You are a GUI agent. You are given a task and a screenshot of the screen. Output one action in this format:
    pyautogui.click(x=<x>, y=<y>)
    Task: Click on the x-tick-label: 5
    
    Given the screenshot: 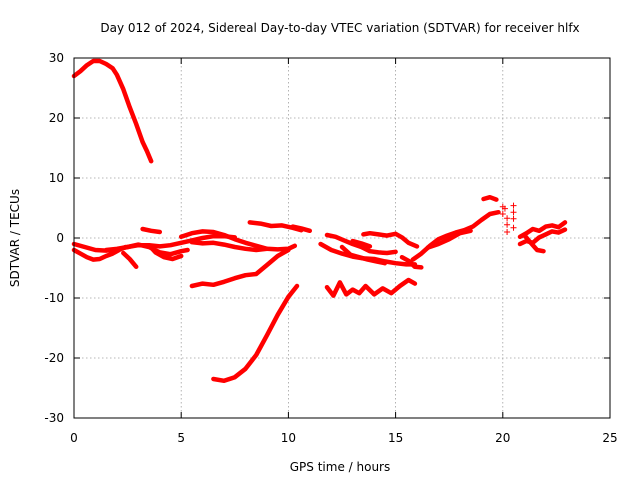 What is the action you would take?
    pyautogui.click(x=181, y=438)
    